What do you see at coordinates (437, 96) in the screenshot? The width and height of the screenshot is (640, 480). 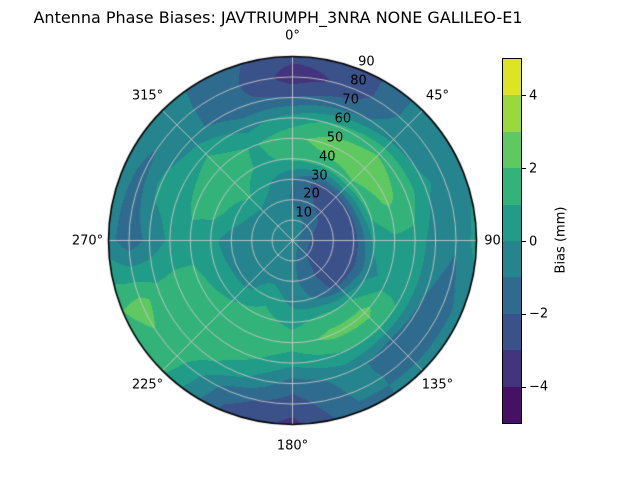 I see `angular-tick-label: 45°` at bounding box center [437, 96].